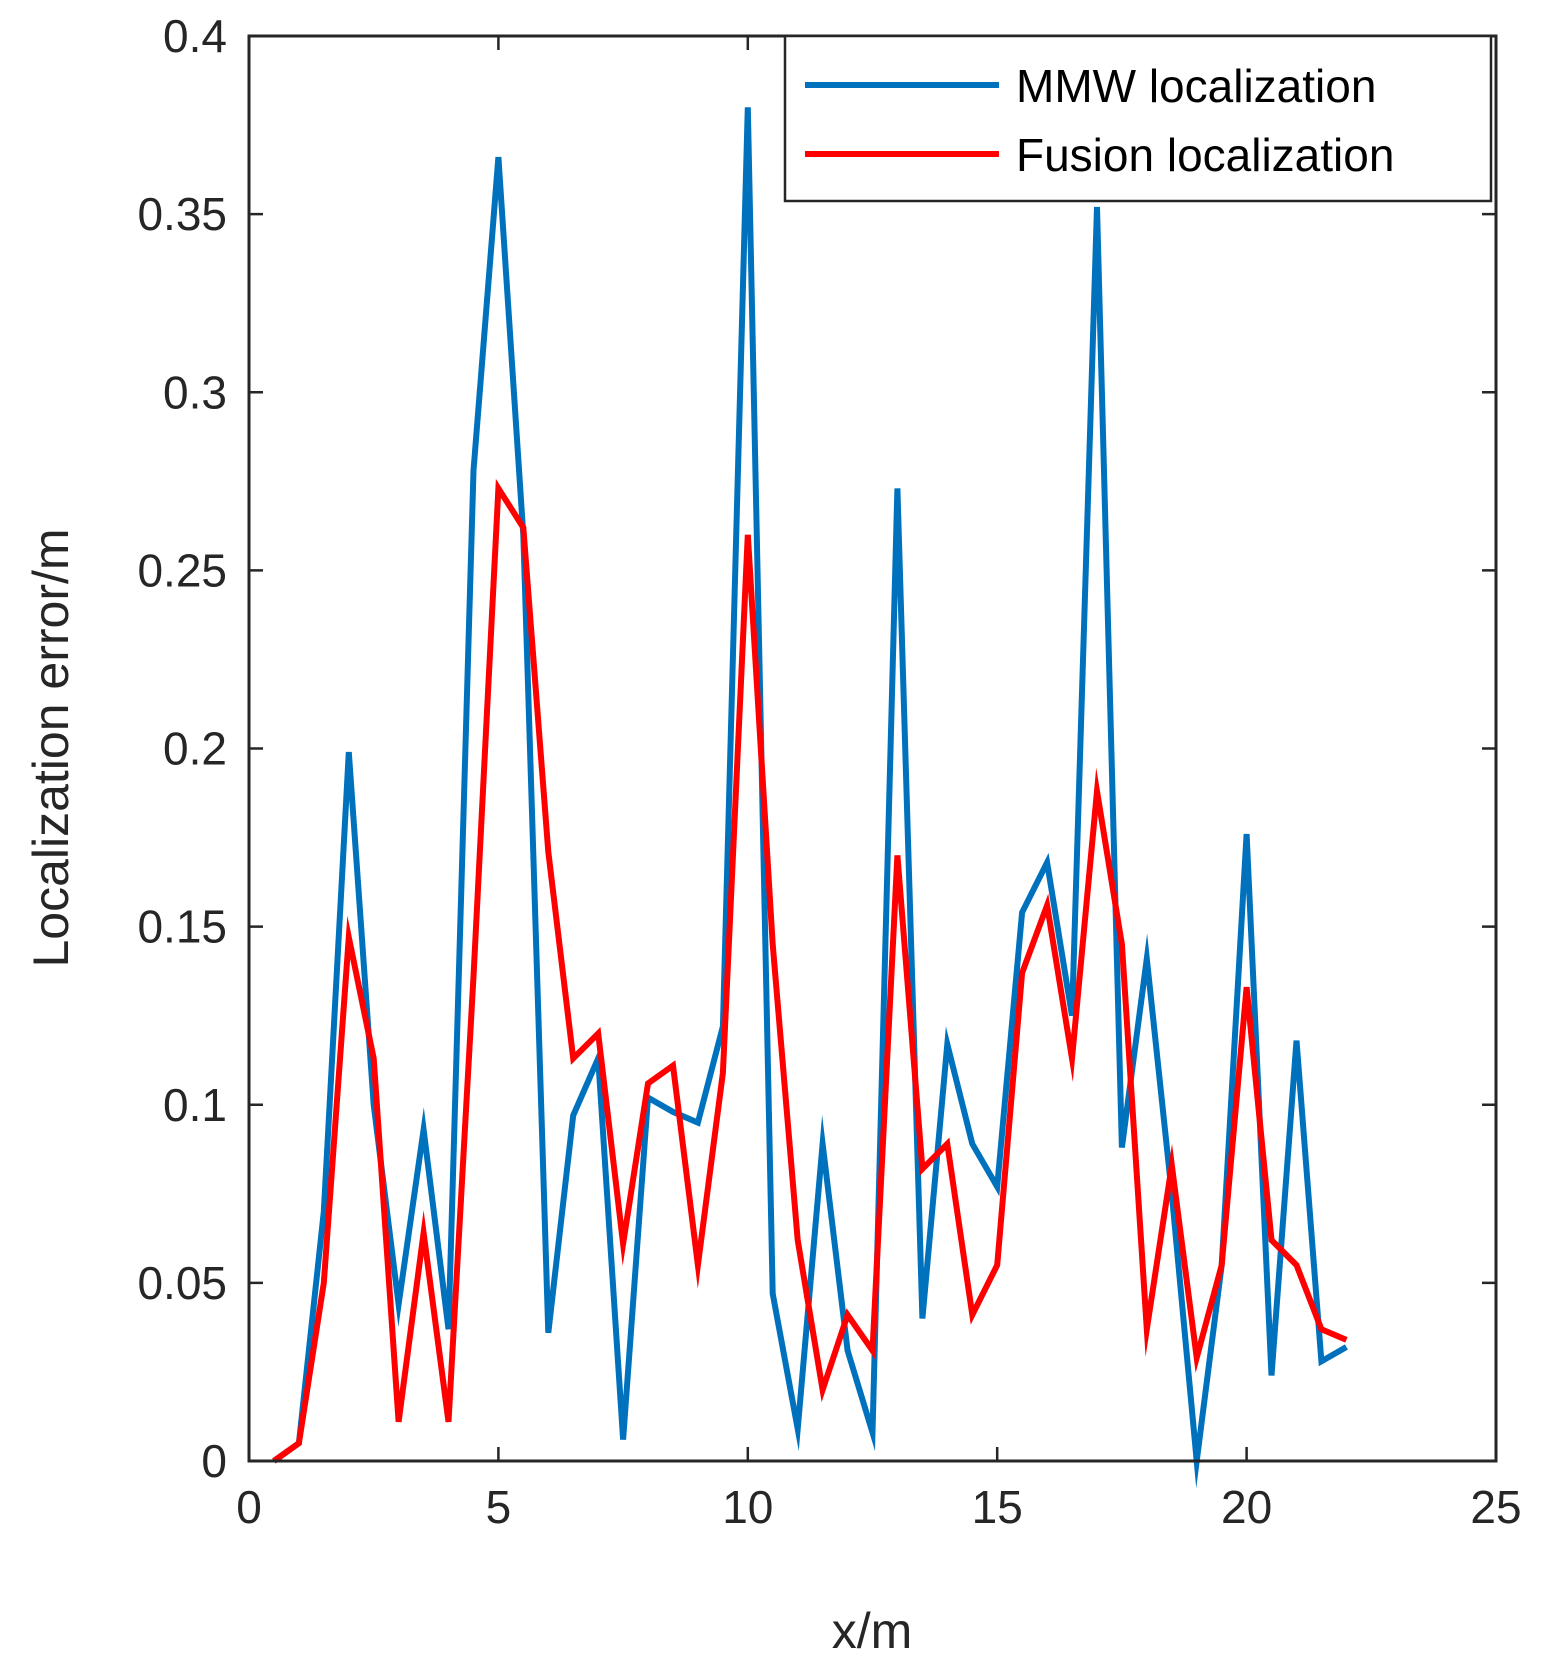 The image size is (1552, 1668). Describe the element at coordinates (1196, 86) in the screenshot. I see `legend-label-mmw: MMW localization` at that location.